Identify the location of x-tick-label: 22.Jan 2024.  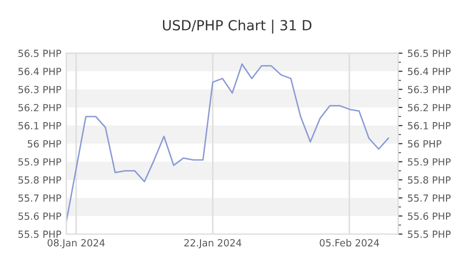
(213, 243).